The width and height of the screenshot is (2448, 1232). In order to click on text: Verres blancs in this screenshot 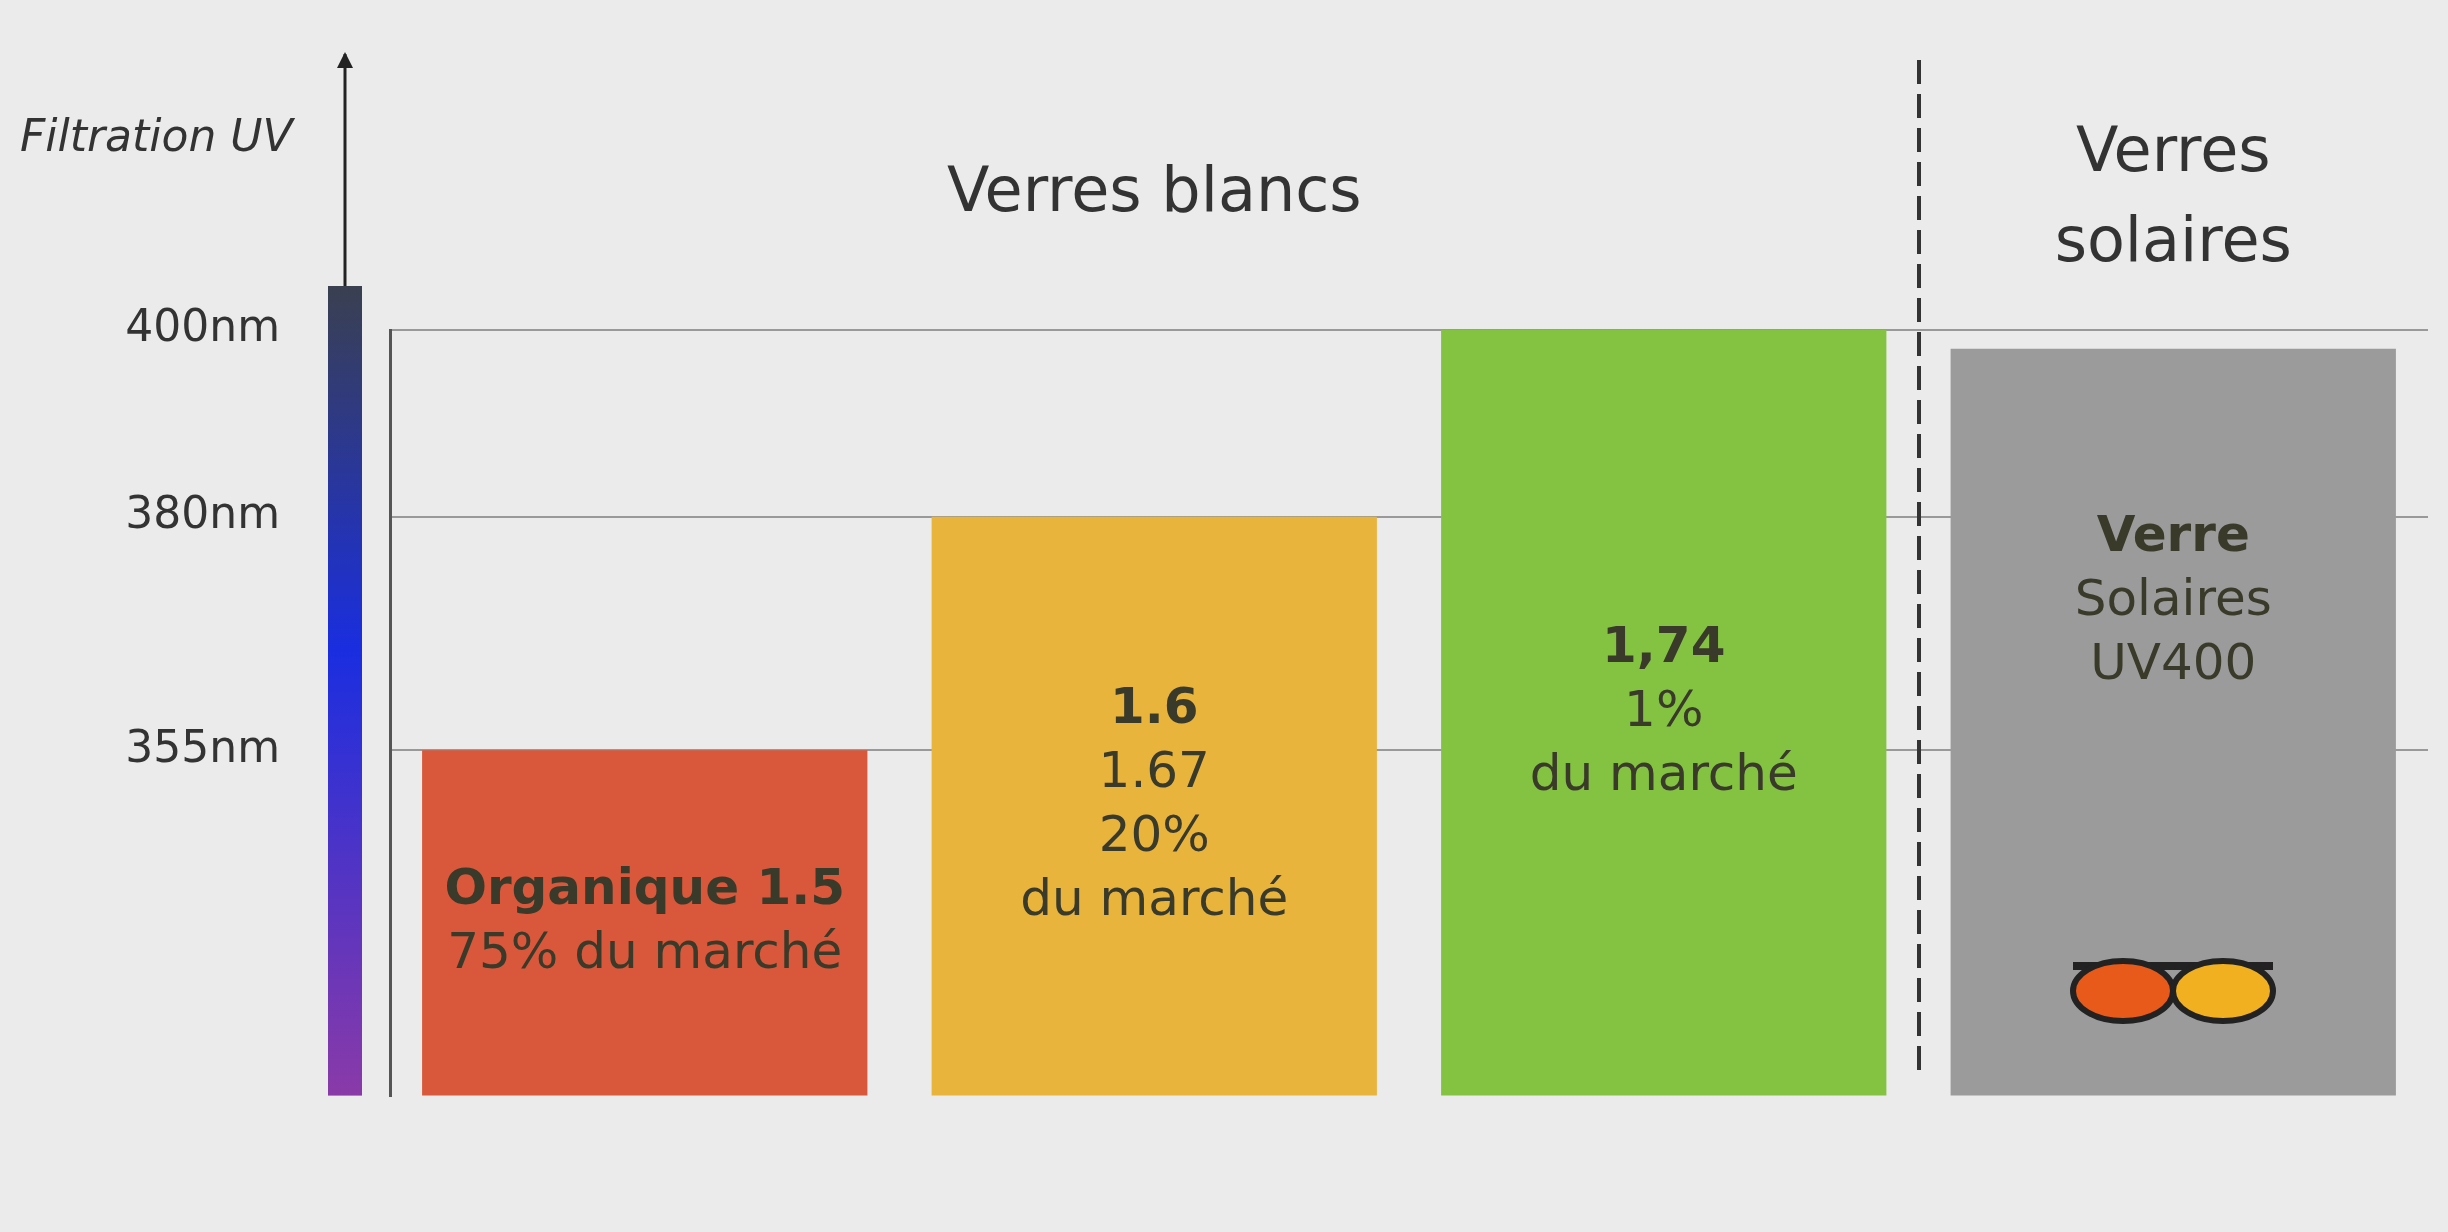, I will do `click(1154, 190)`.